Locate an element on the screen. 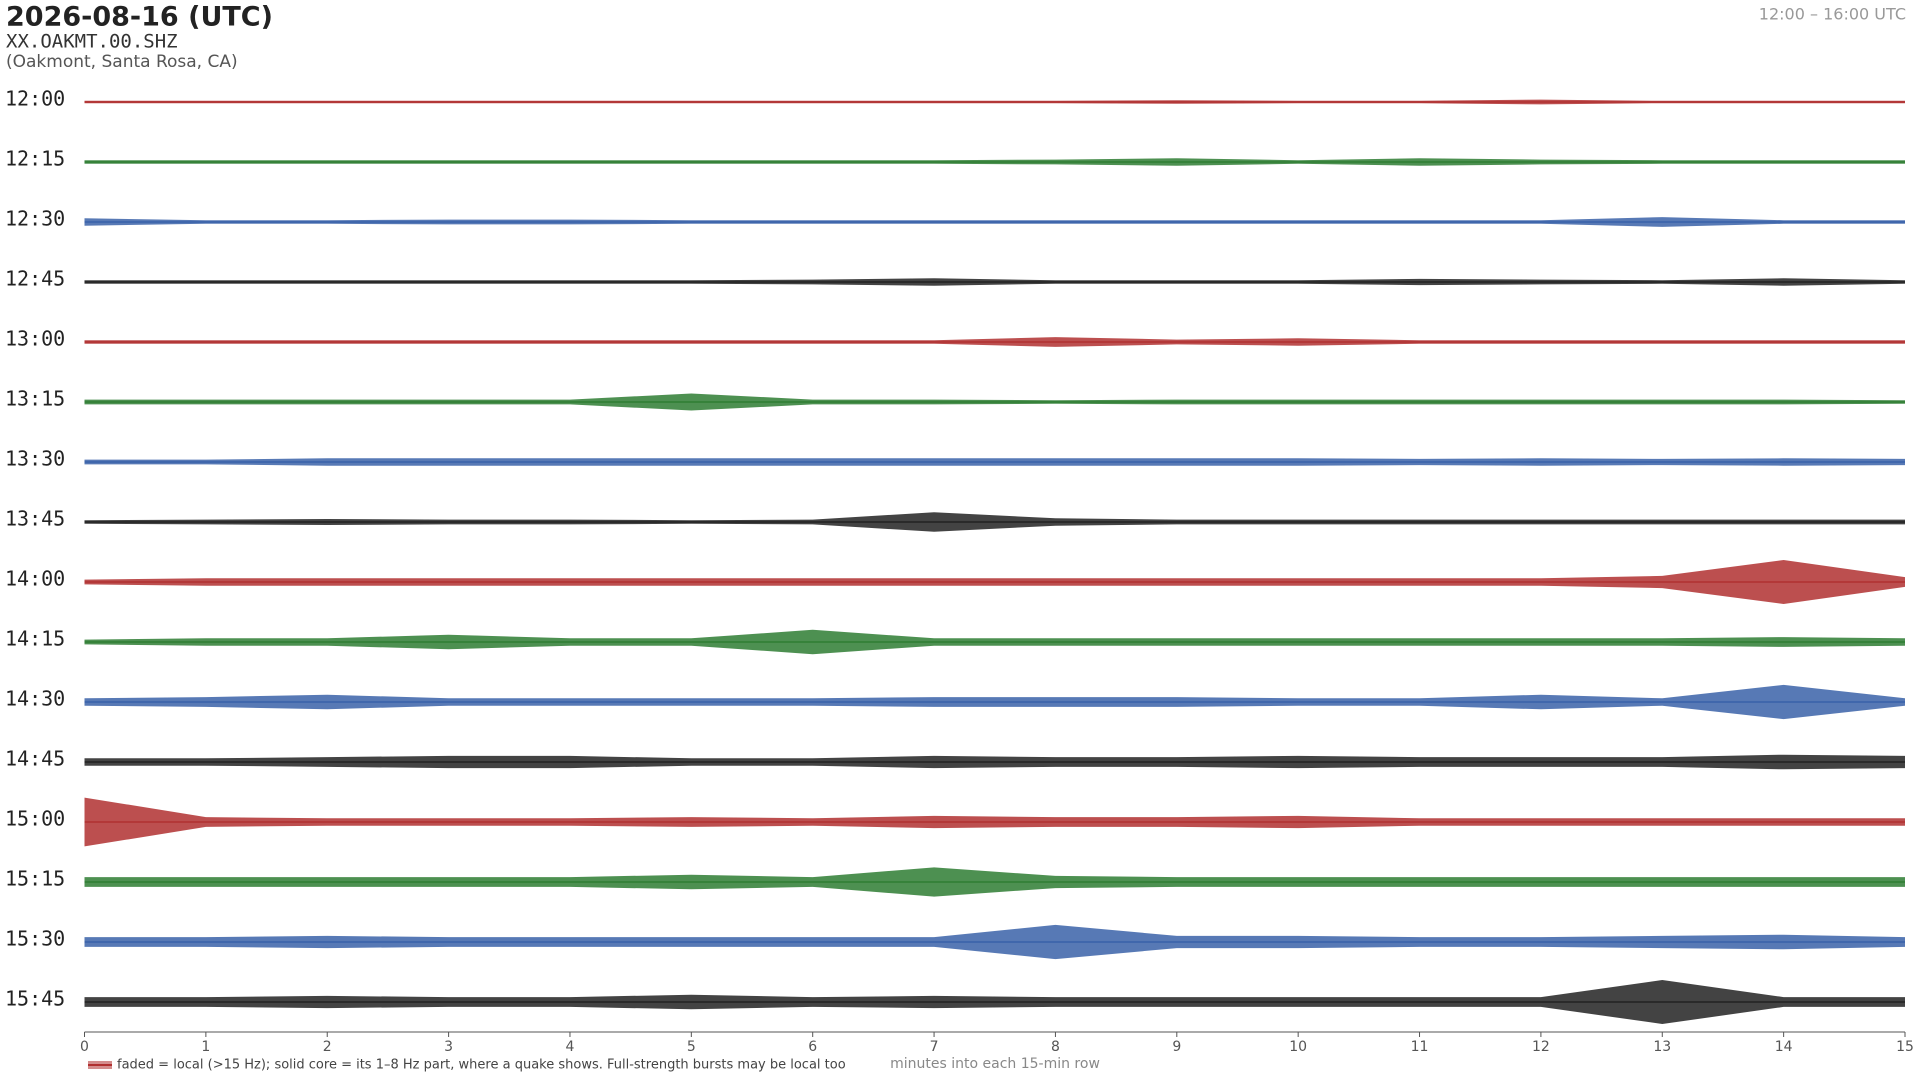 This screenshot has height=1084, width=1920. x-tick-label: 7 is located at coordinates (934, 1047).